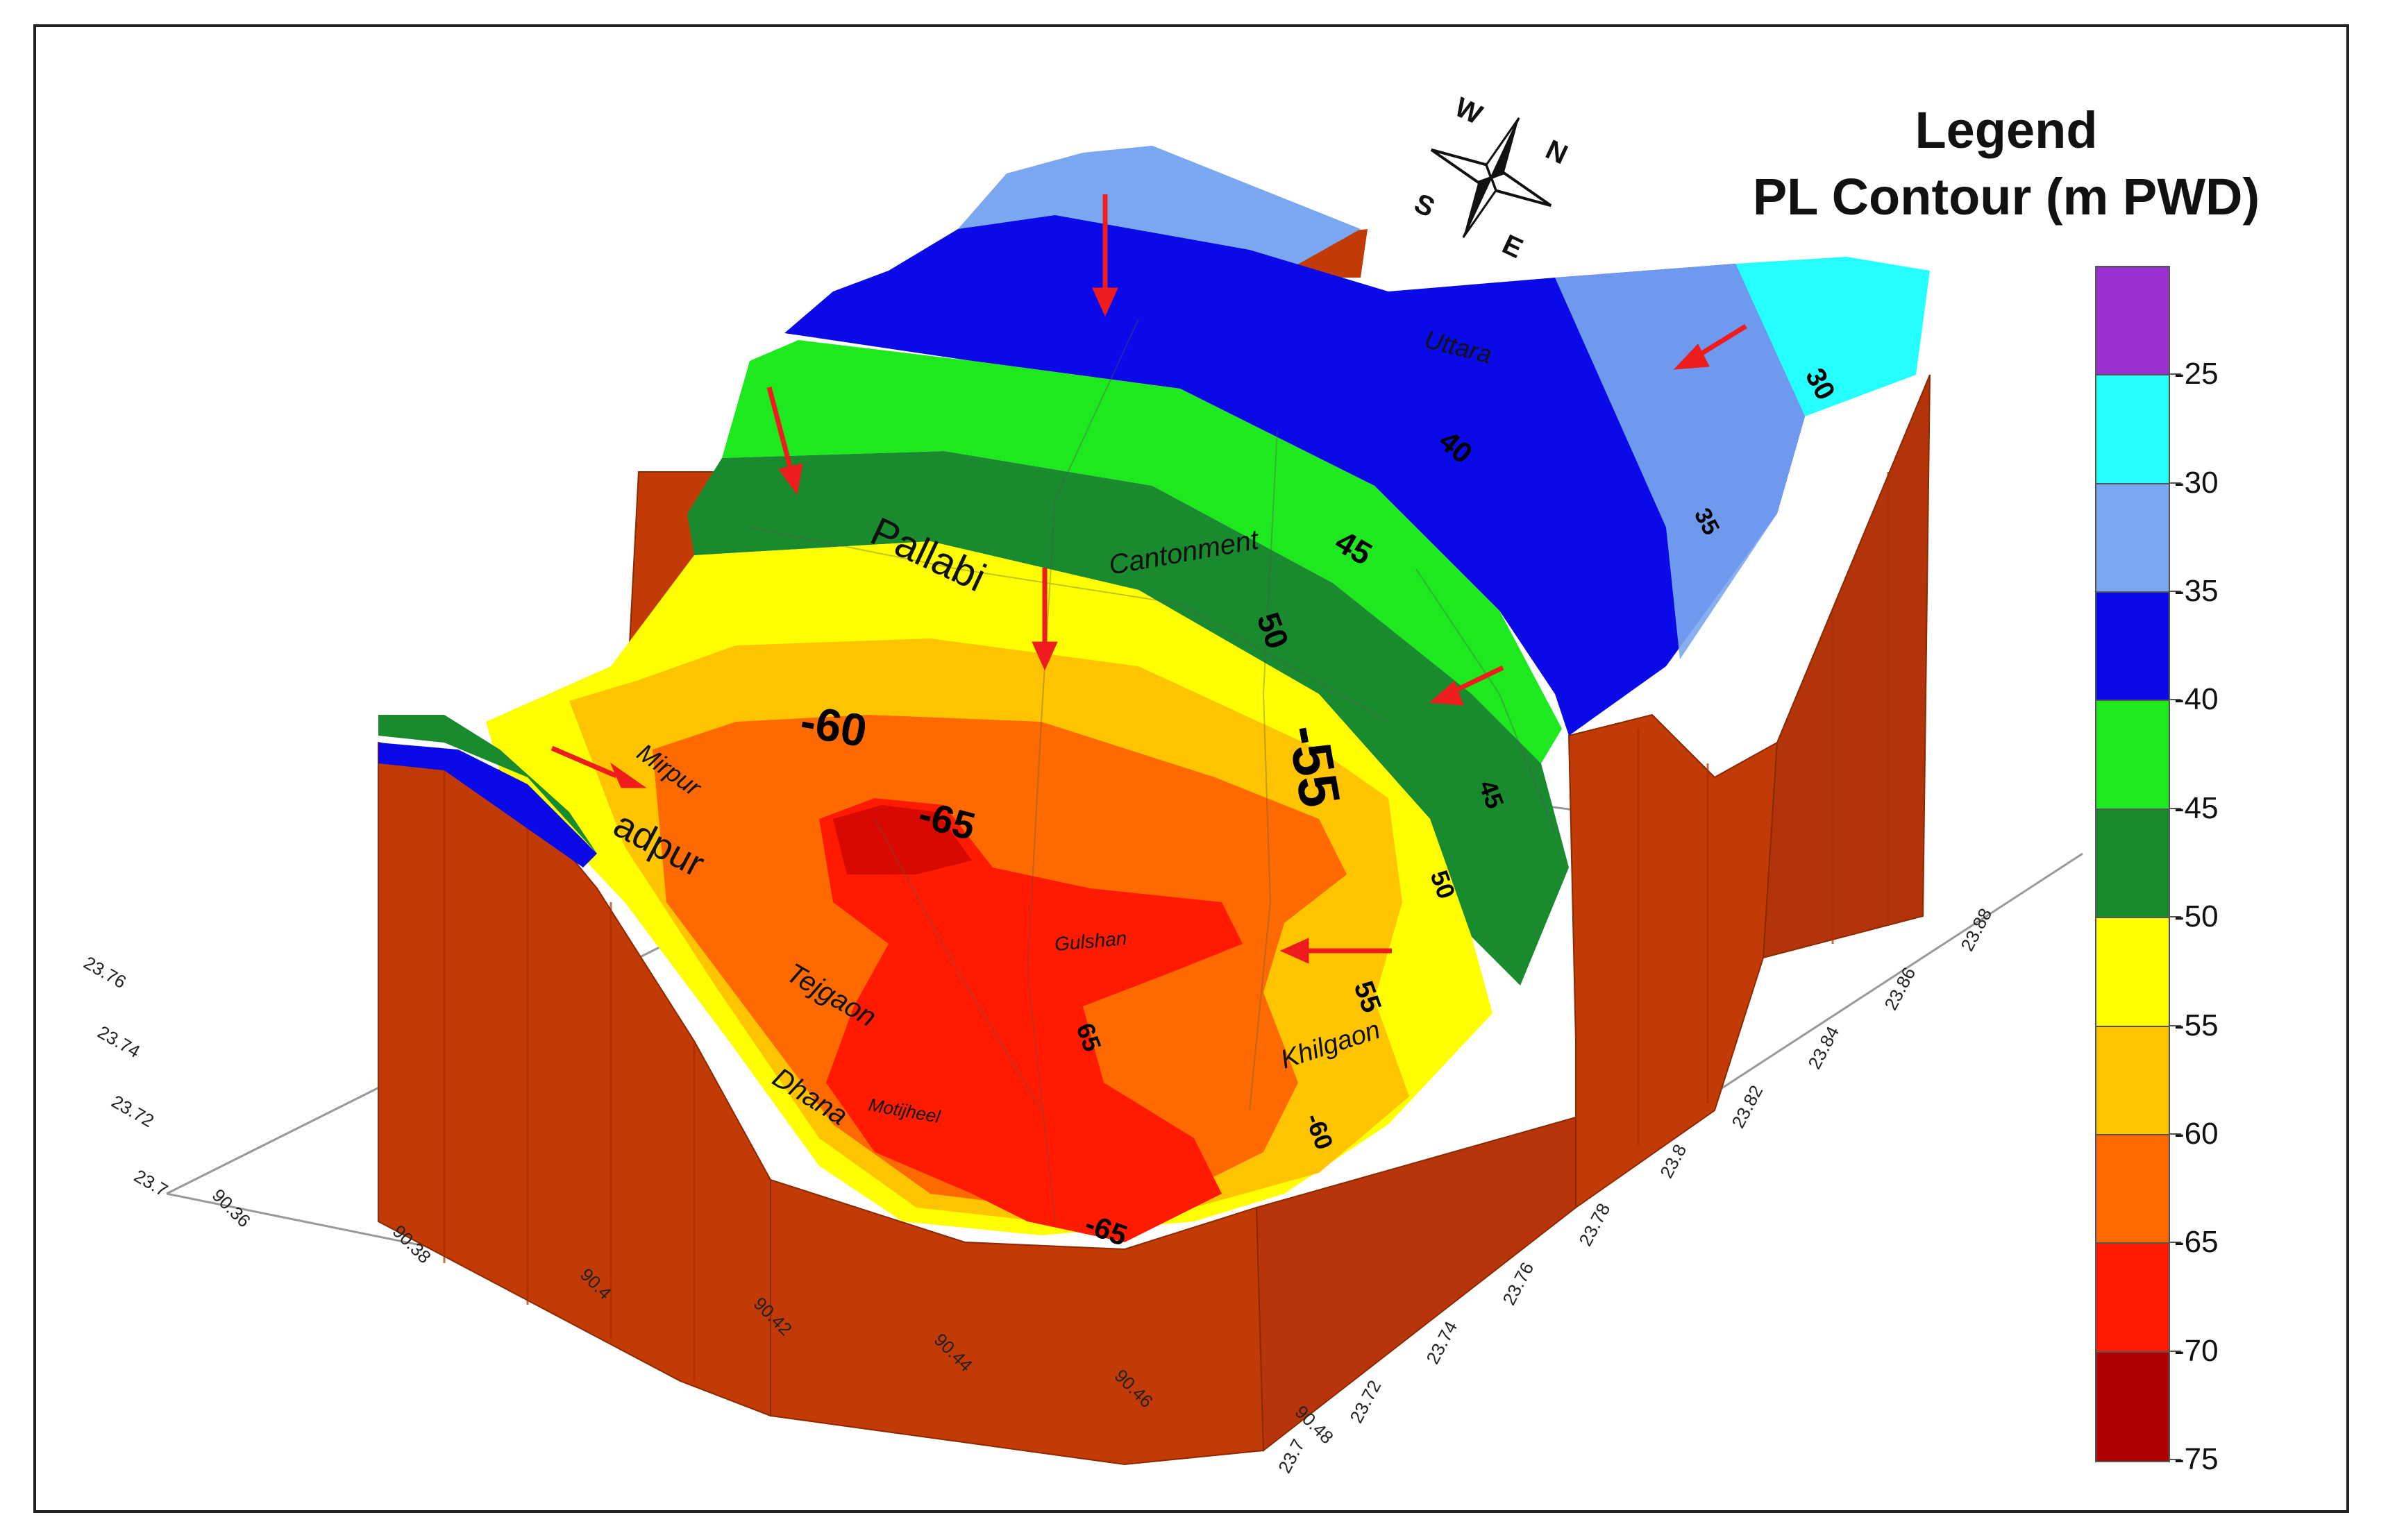 The height and width of the screenshot is (1540, 2388). Describe the element at coordinates (2196, 916) in the screenshot. I see `legend-tick-label: -50` at that location.